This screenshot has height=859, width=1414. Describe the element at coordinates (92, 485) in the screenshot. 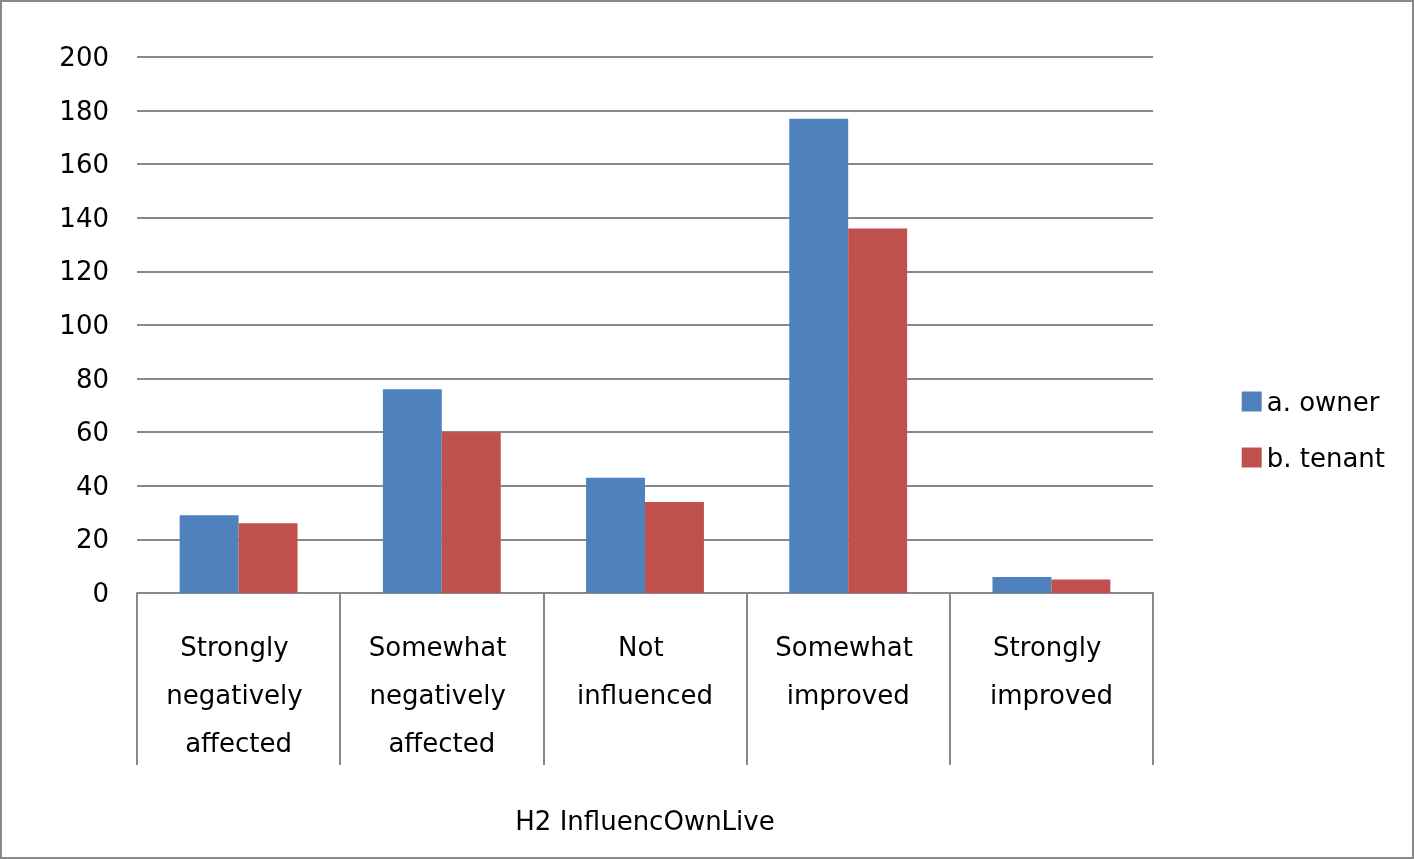

I see `y-tick-label: 40` at that location.